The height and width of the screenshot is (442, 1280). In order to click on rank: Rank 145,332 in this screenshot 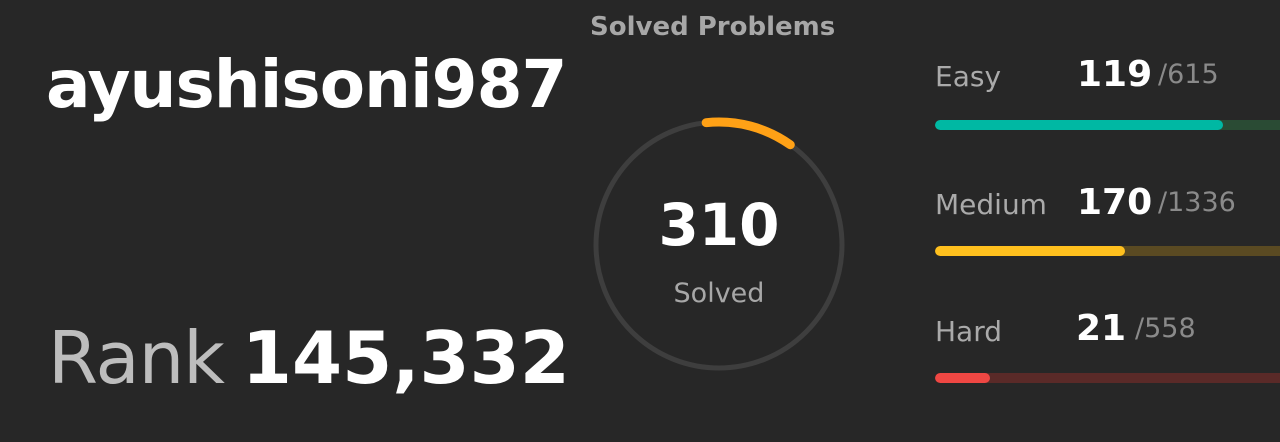, I will do `click(309, 358)`.